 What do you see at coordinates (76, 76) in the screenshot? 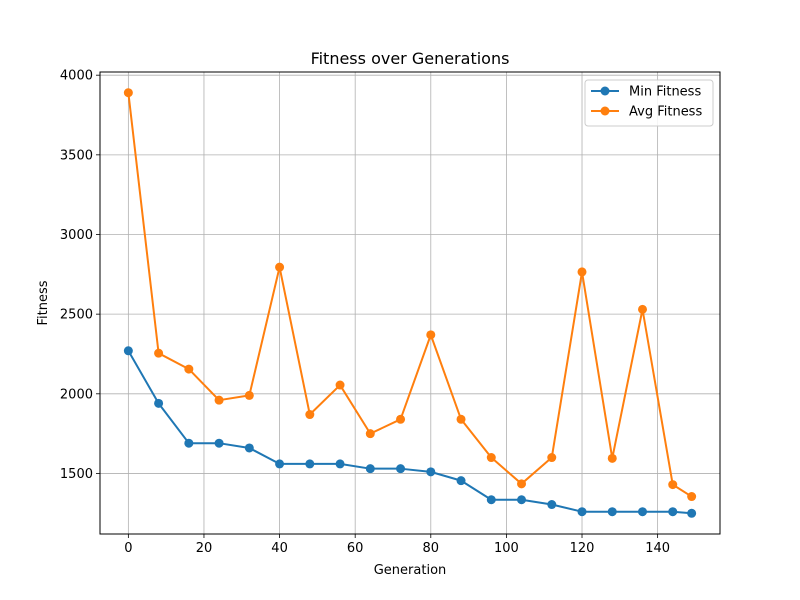
I see `y-tick-label: 4000` at bounding box center [76, 76].